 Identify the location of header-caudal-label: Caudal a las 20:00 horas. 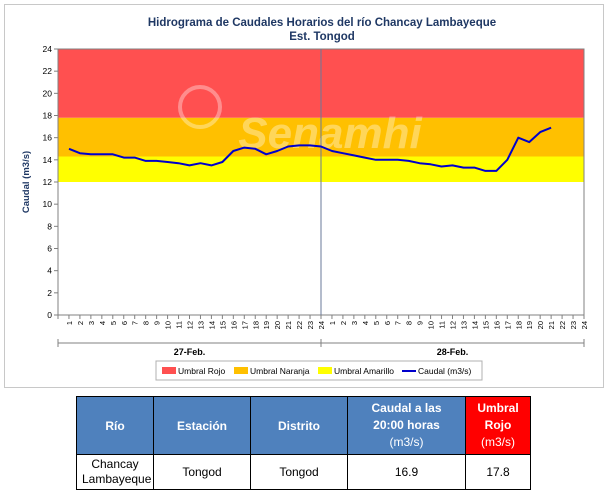
(406, 416).